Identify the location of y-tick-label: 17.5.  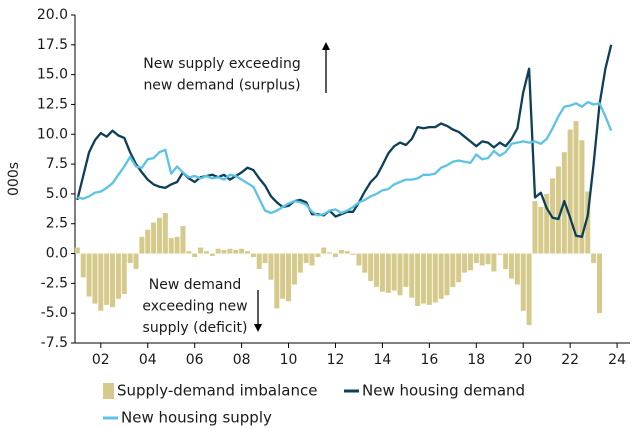
(52, 45).